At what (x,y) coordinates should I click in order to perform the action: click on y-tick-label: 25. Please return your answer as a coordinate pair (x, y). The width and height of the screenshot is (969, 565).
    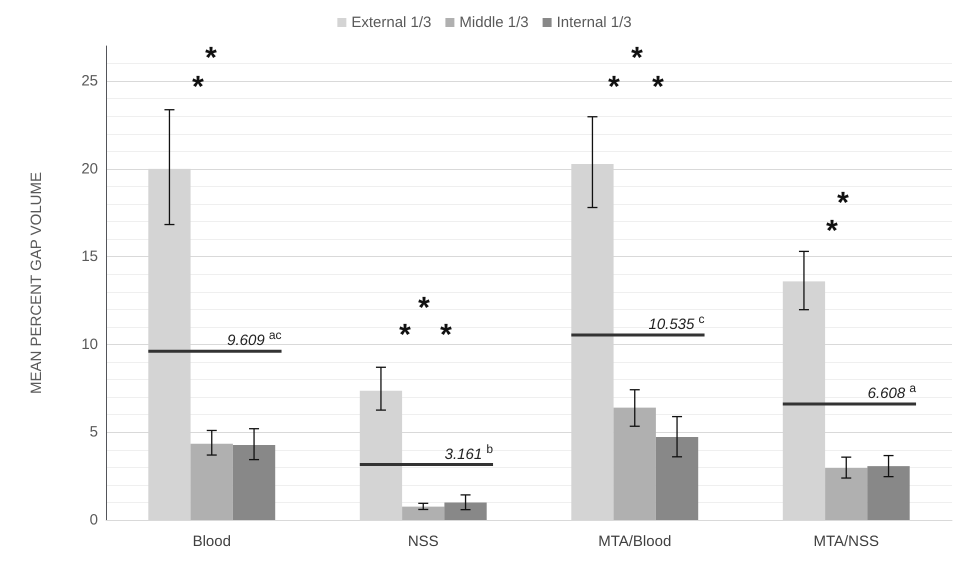
    Looking at the image, I should click on (89, 81).